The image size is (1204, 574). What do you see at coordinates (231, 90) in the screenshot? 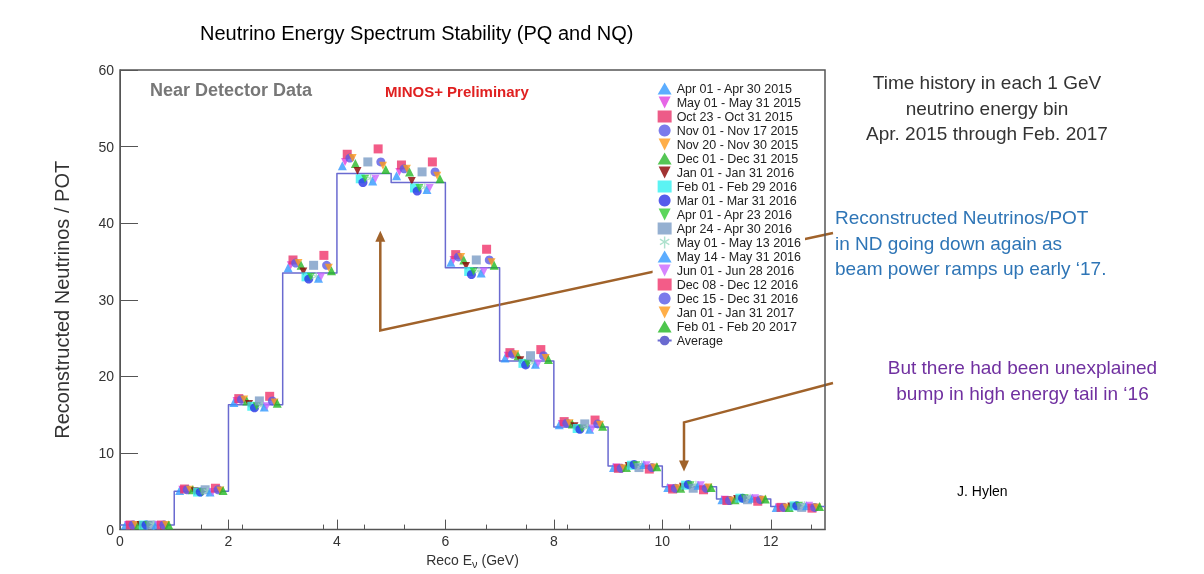
I see `annotation: Near Detector Data` at bounding box center [231, 90].